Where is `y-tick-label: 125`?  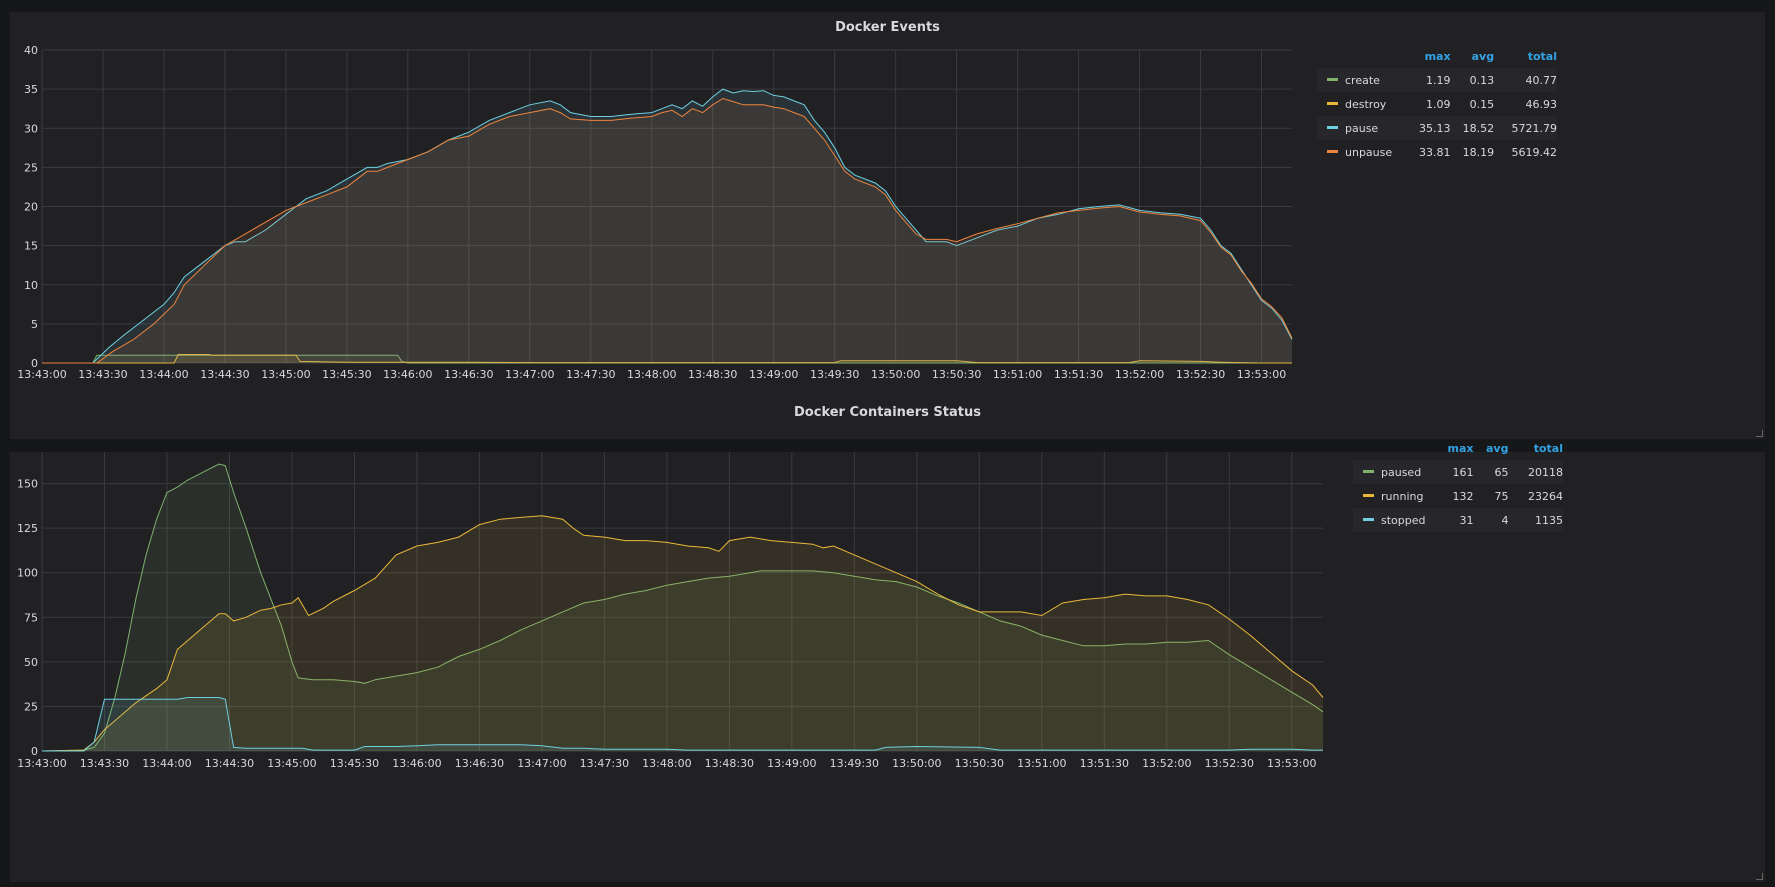
y-tick-label: 125 is located at coordinates (27, 528).